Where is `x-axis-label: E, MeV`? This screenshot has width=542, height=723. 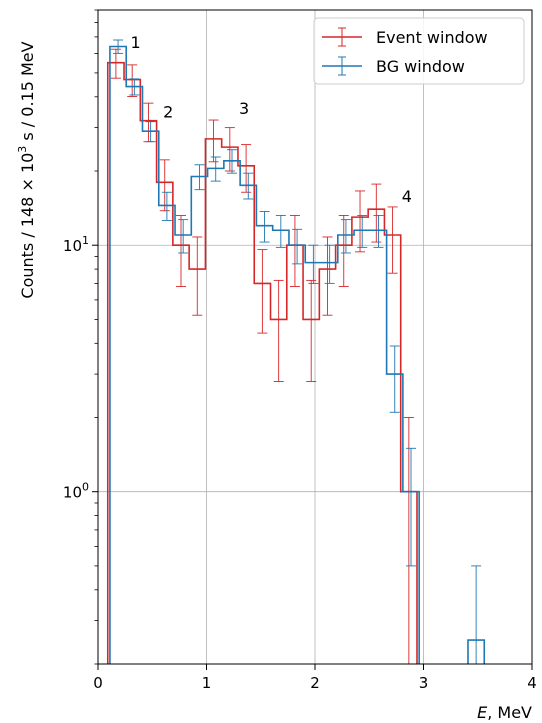
x-axis-label: E, MeV is located at coordinates (504, 712).